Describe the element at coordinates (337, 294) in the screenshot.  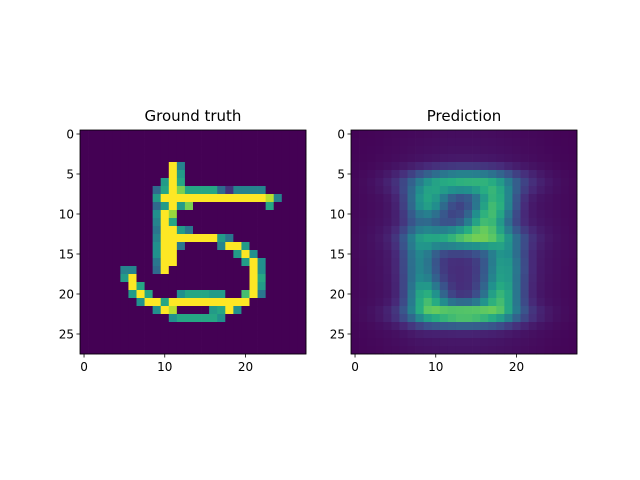
I see `y-tick-label: 20` at that location.